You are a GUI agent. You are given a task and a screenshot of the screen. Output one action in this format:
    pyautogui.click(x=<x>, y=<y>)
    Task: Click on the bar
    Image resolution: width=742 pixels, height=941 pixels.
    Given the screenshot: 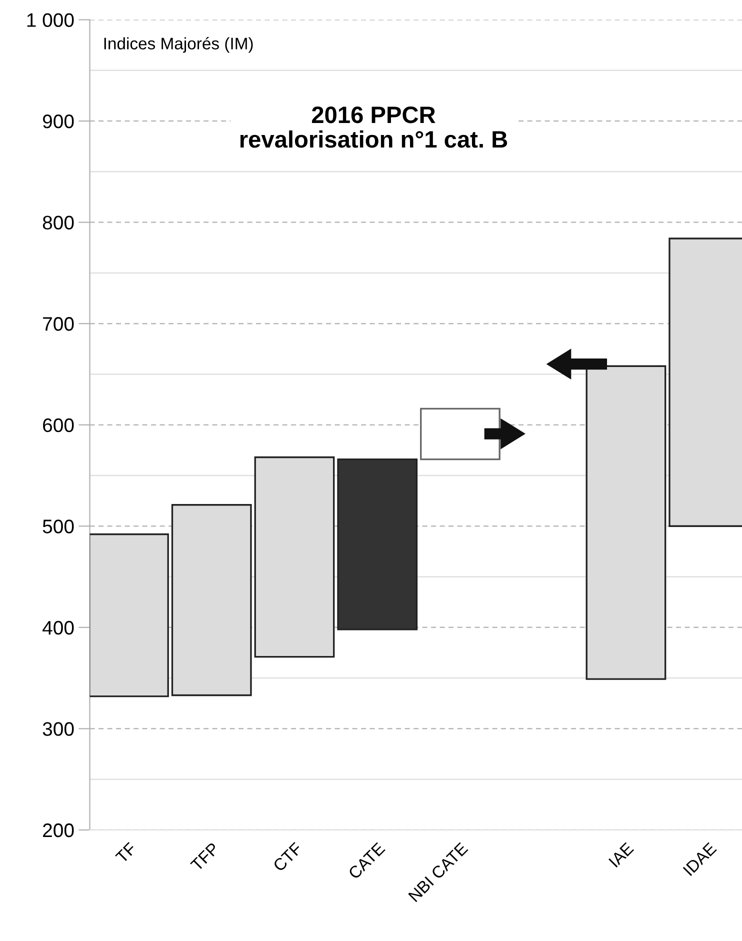 What is the action you would take?
    pyautogui.click(x=377, y=544)
    